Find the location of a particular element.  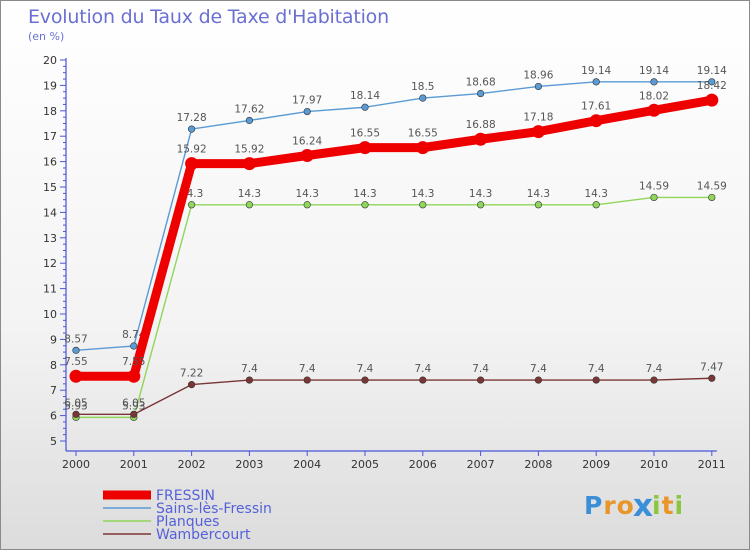

logo-letter: o is located at coordinates (625, 505).